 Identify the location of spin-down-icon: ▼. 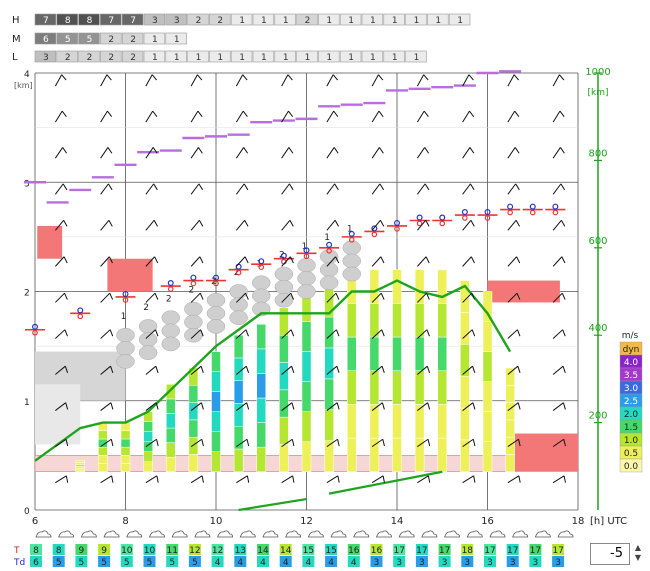
(638, 557).